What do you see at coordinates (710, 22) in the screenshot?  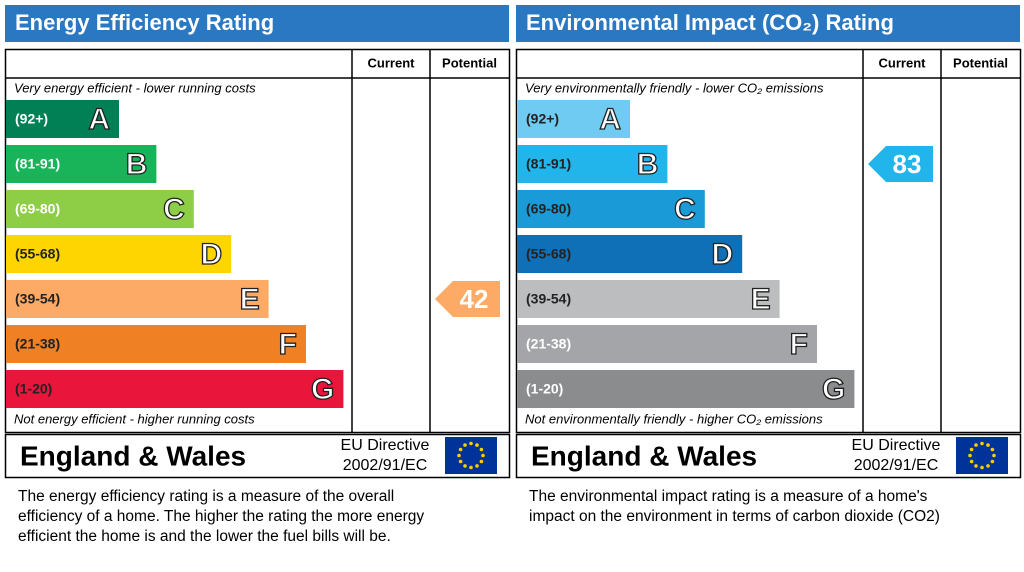 I see `panel-title: Environmental Impact (CO₂) Rating` at bounding box center [710, 22].